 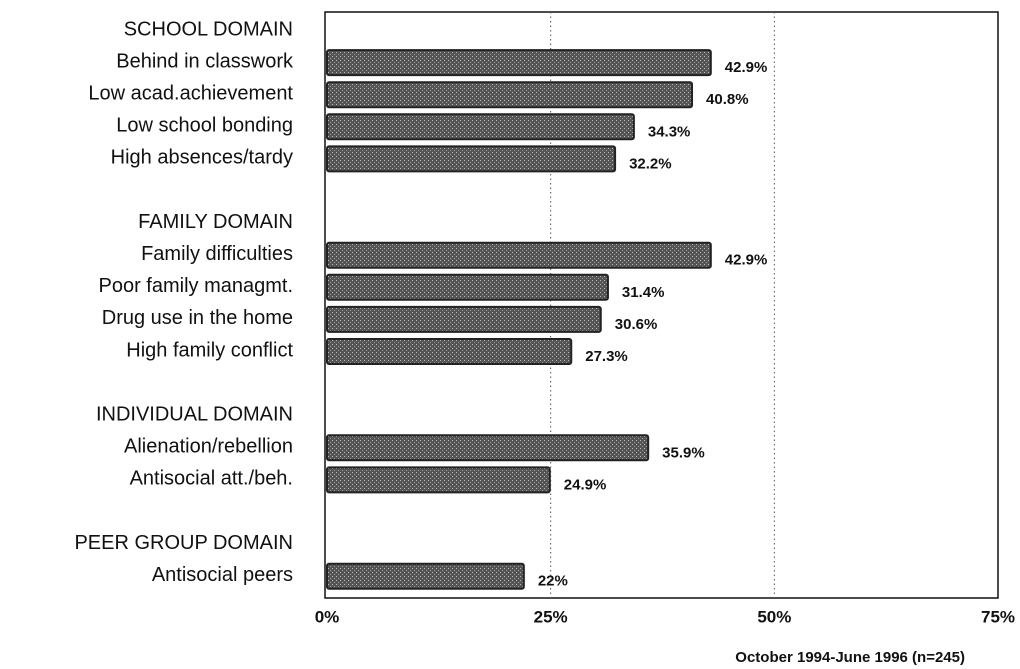 I want to click on category-label: Antisocial att./beh., so click(x=211, y=479).